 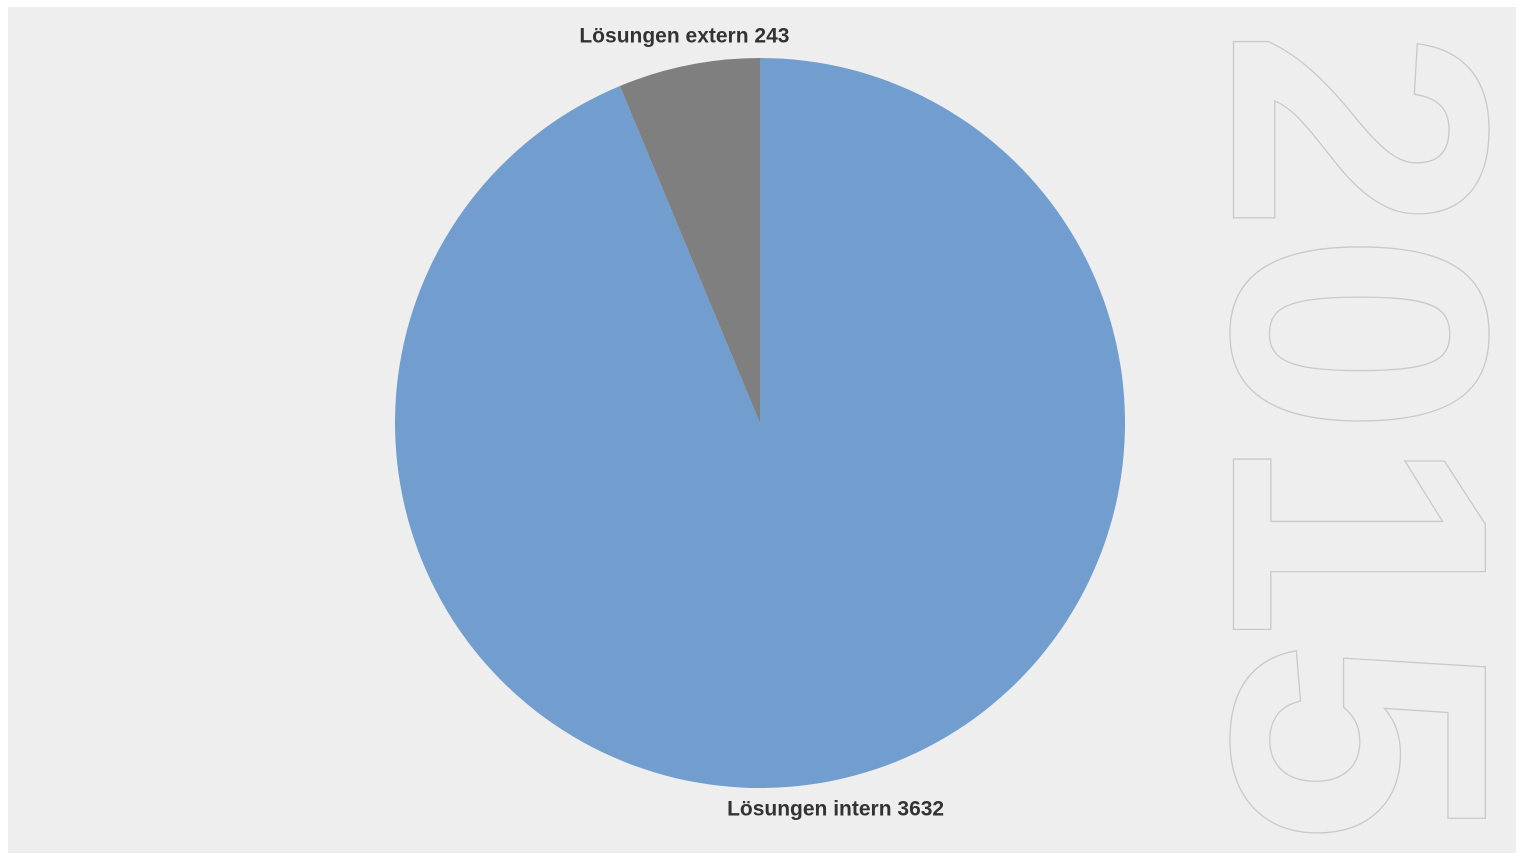 I want to click on pie-slice-label-1: Lösungen intern 3632, so click(x=835, y=809).